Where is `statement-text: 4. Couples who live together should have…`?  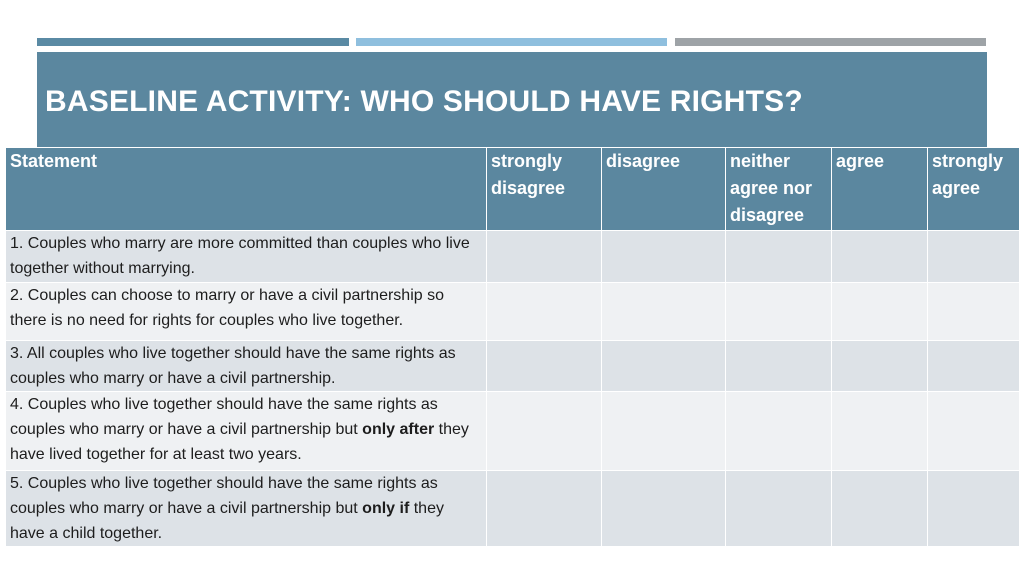
statement-text: 4. Couples who live together should have… is located at coordinates (224, 417).